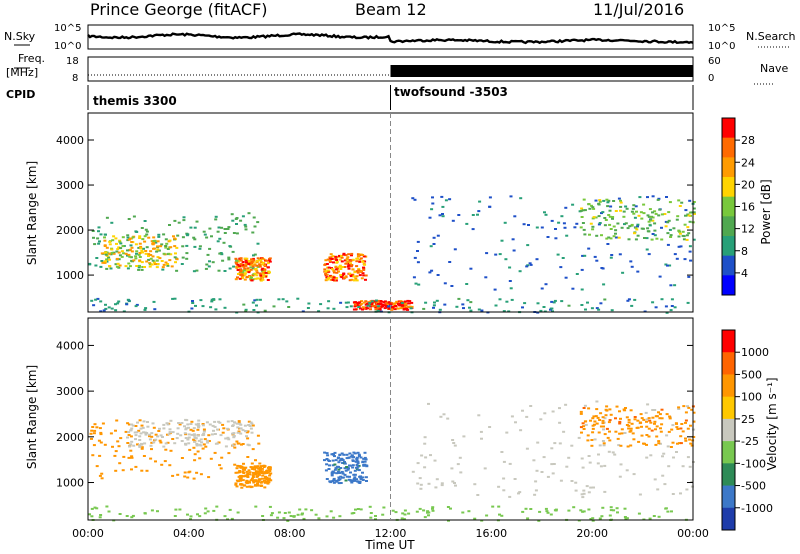  Describe the element at coordinates (728, 246) in the screenshot. I see `power-colorbar-swatch` at that location.